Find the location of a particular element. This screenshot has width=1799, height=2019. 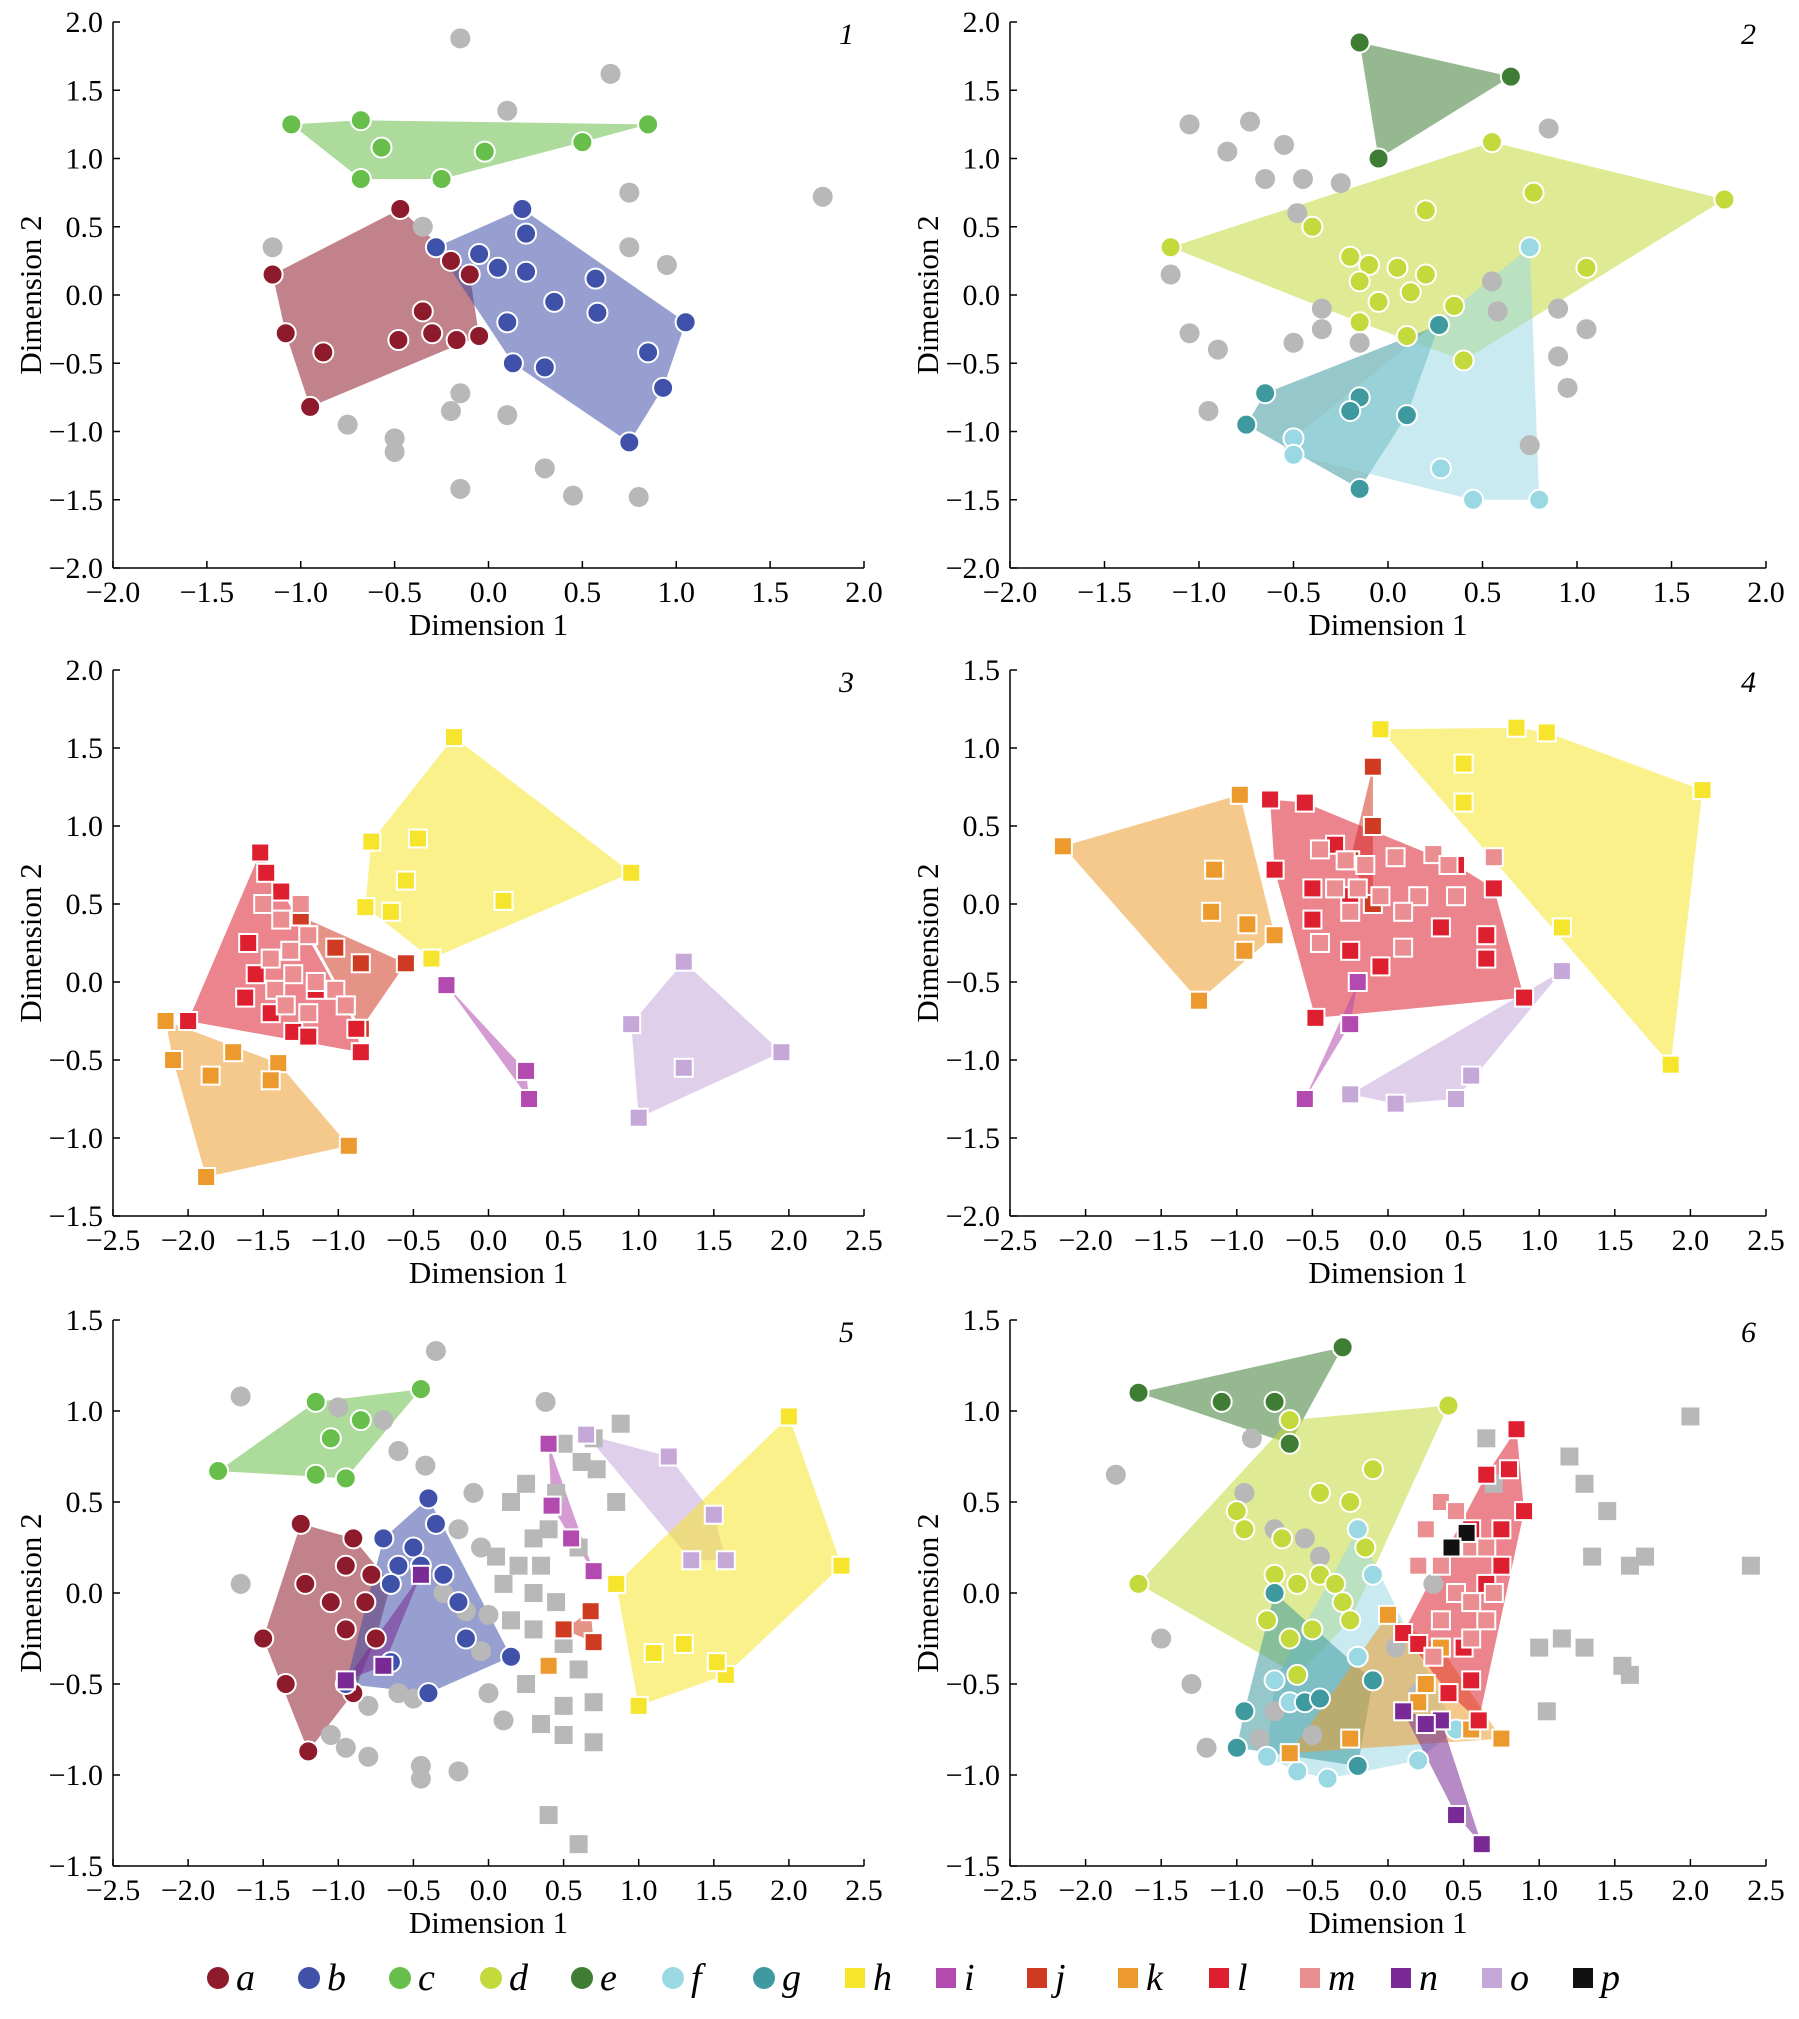

y-tick-label: 1.0 is located at coordinates (85, 159).